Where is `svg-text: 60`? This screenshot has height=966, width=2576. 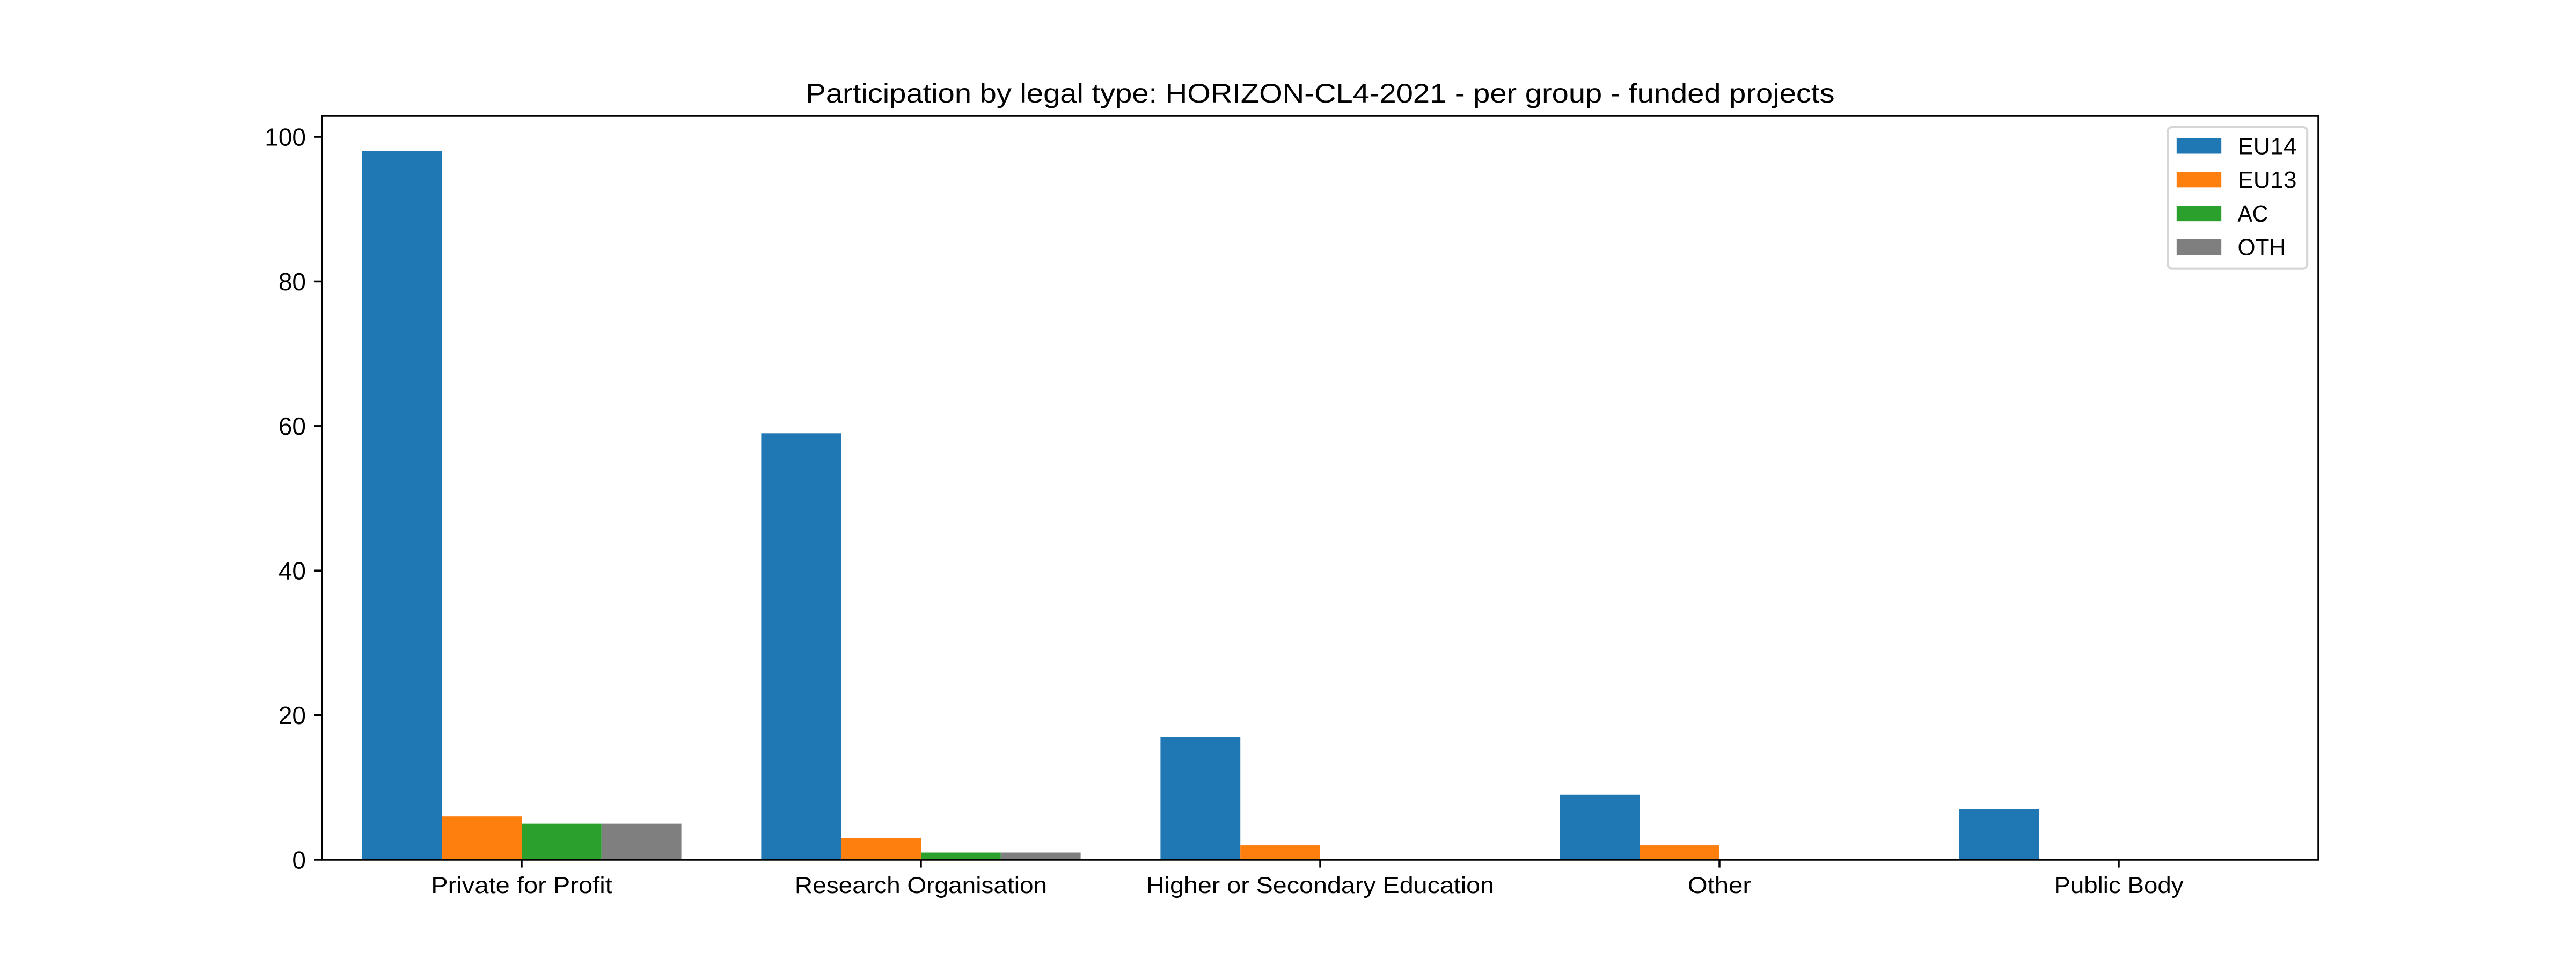
svg-text: 60 is located at coordinates (292, 426).